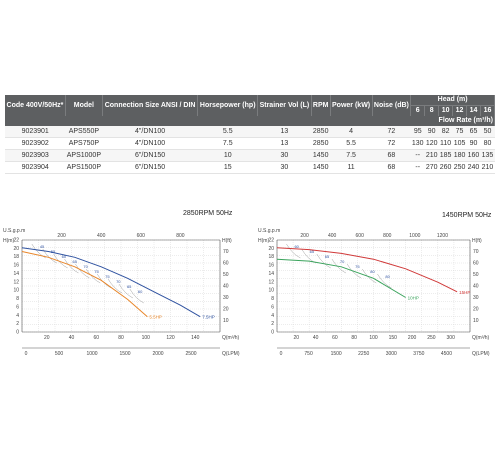  What do you see at coordinates (170, 338) in the screenshot?
I see `x-tick-label: 120` at bounding box center [170, 338].